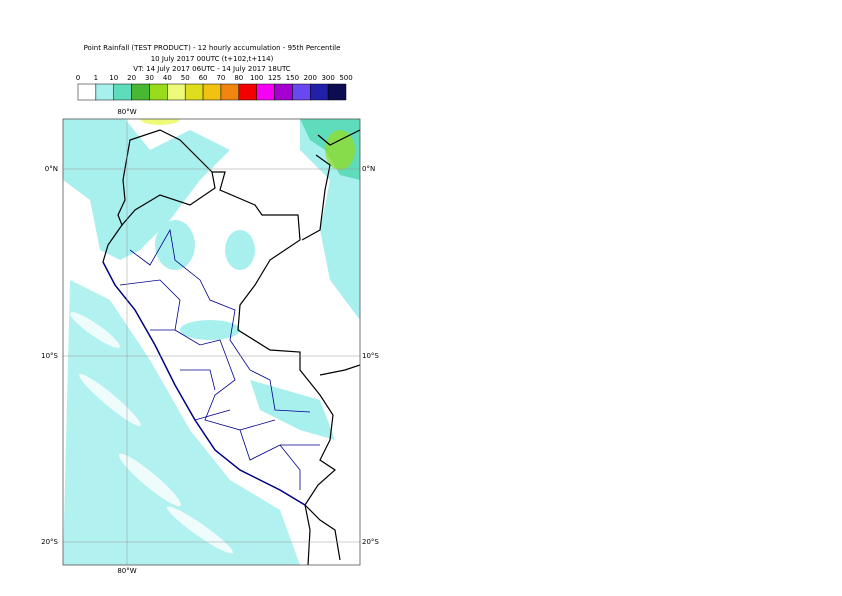 This screenshot has width=842, height=596. Describe the element at coordinates (212, 59) in the screenshot. I see `base-time: 10 July 2017 00UTC (t+102,t+114)` at that location.